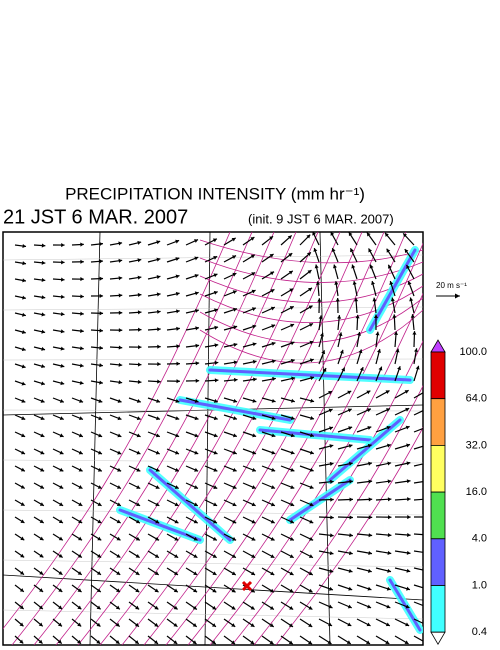 The height and width of the screenshot is (650, 500). Describe the element at coordinates (338, 515) in the screenshot. I see `isobar` at that location.